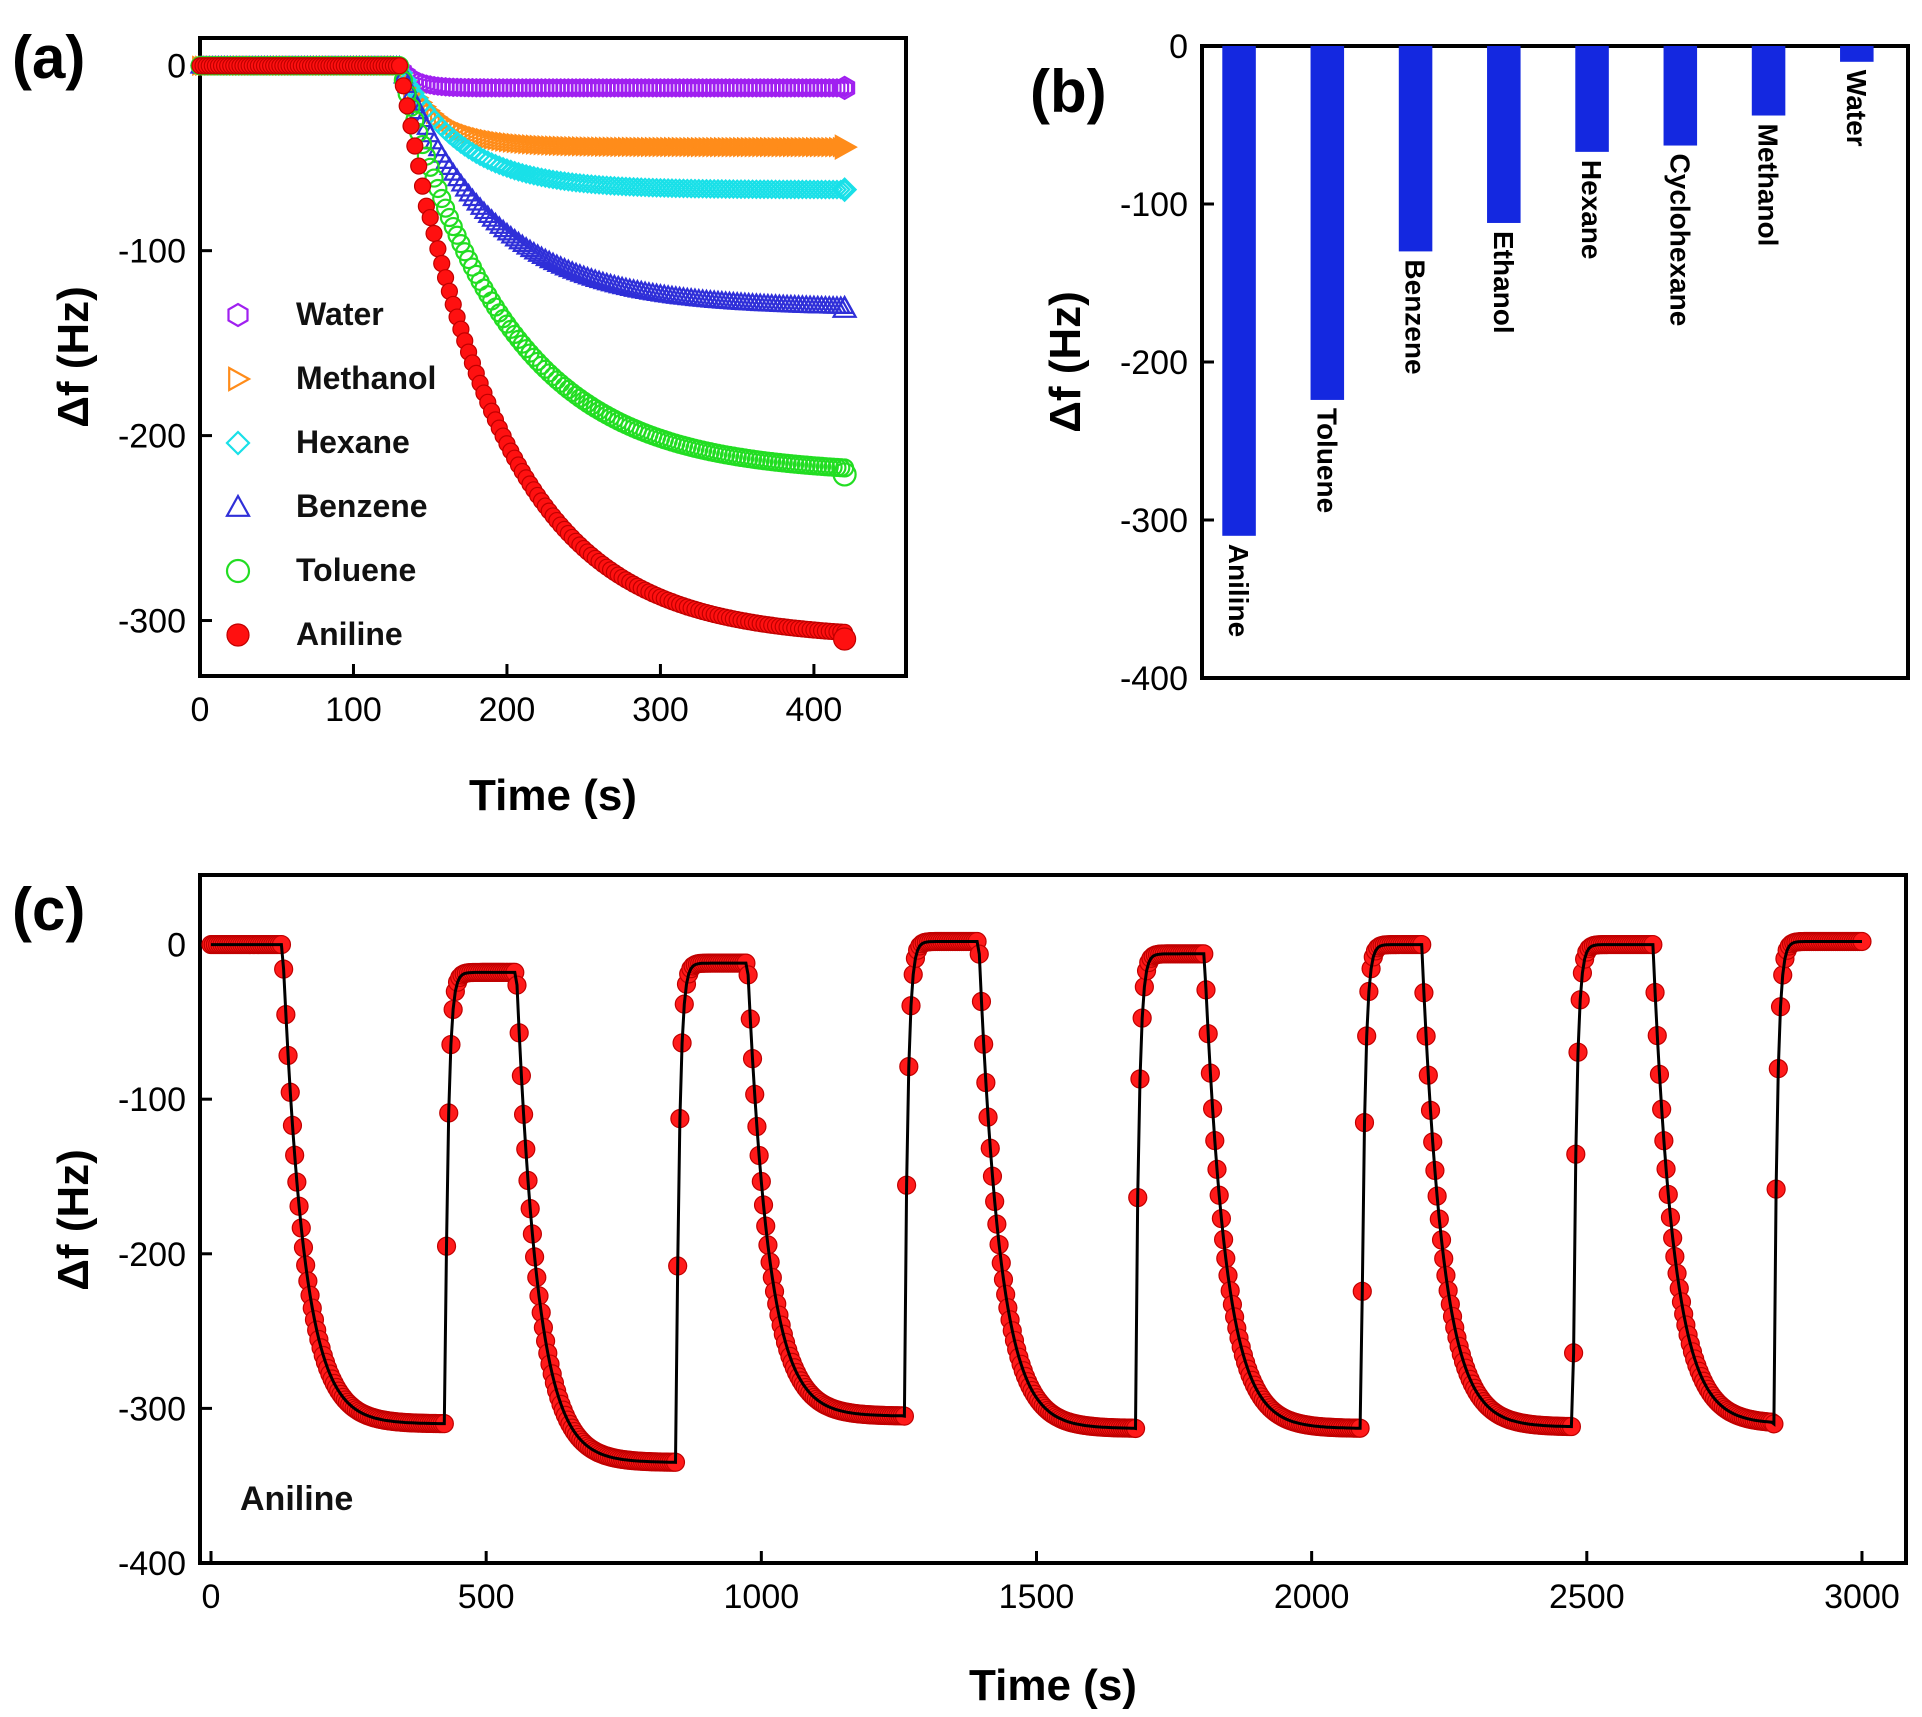 Image resolution: width=1922 pixels, height=1717 pixels. Describe the element at coordinates (73, 1220) in the screenshot. I see `panel-c-ylabel: Δf (Hz)` at that location.